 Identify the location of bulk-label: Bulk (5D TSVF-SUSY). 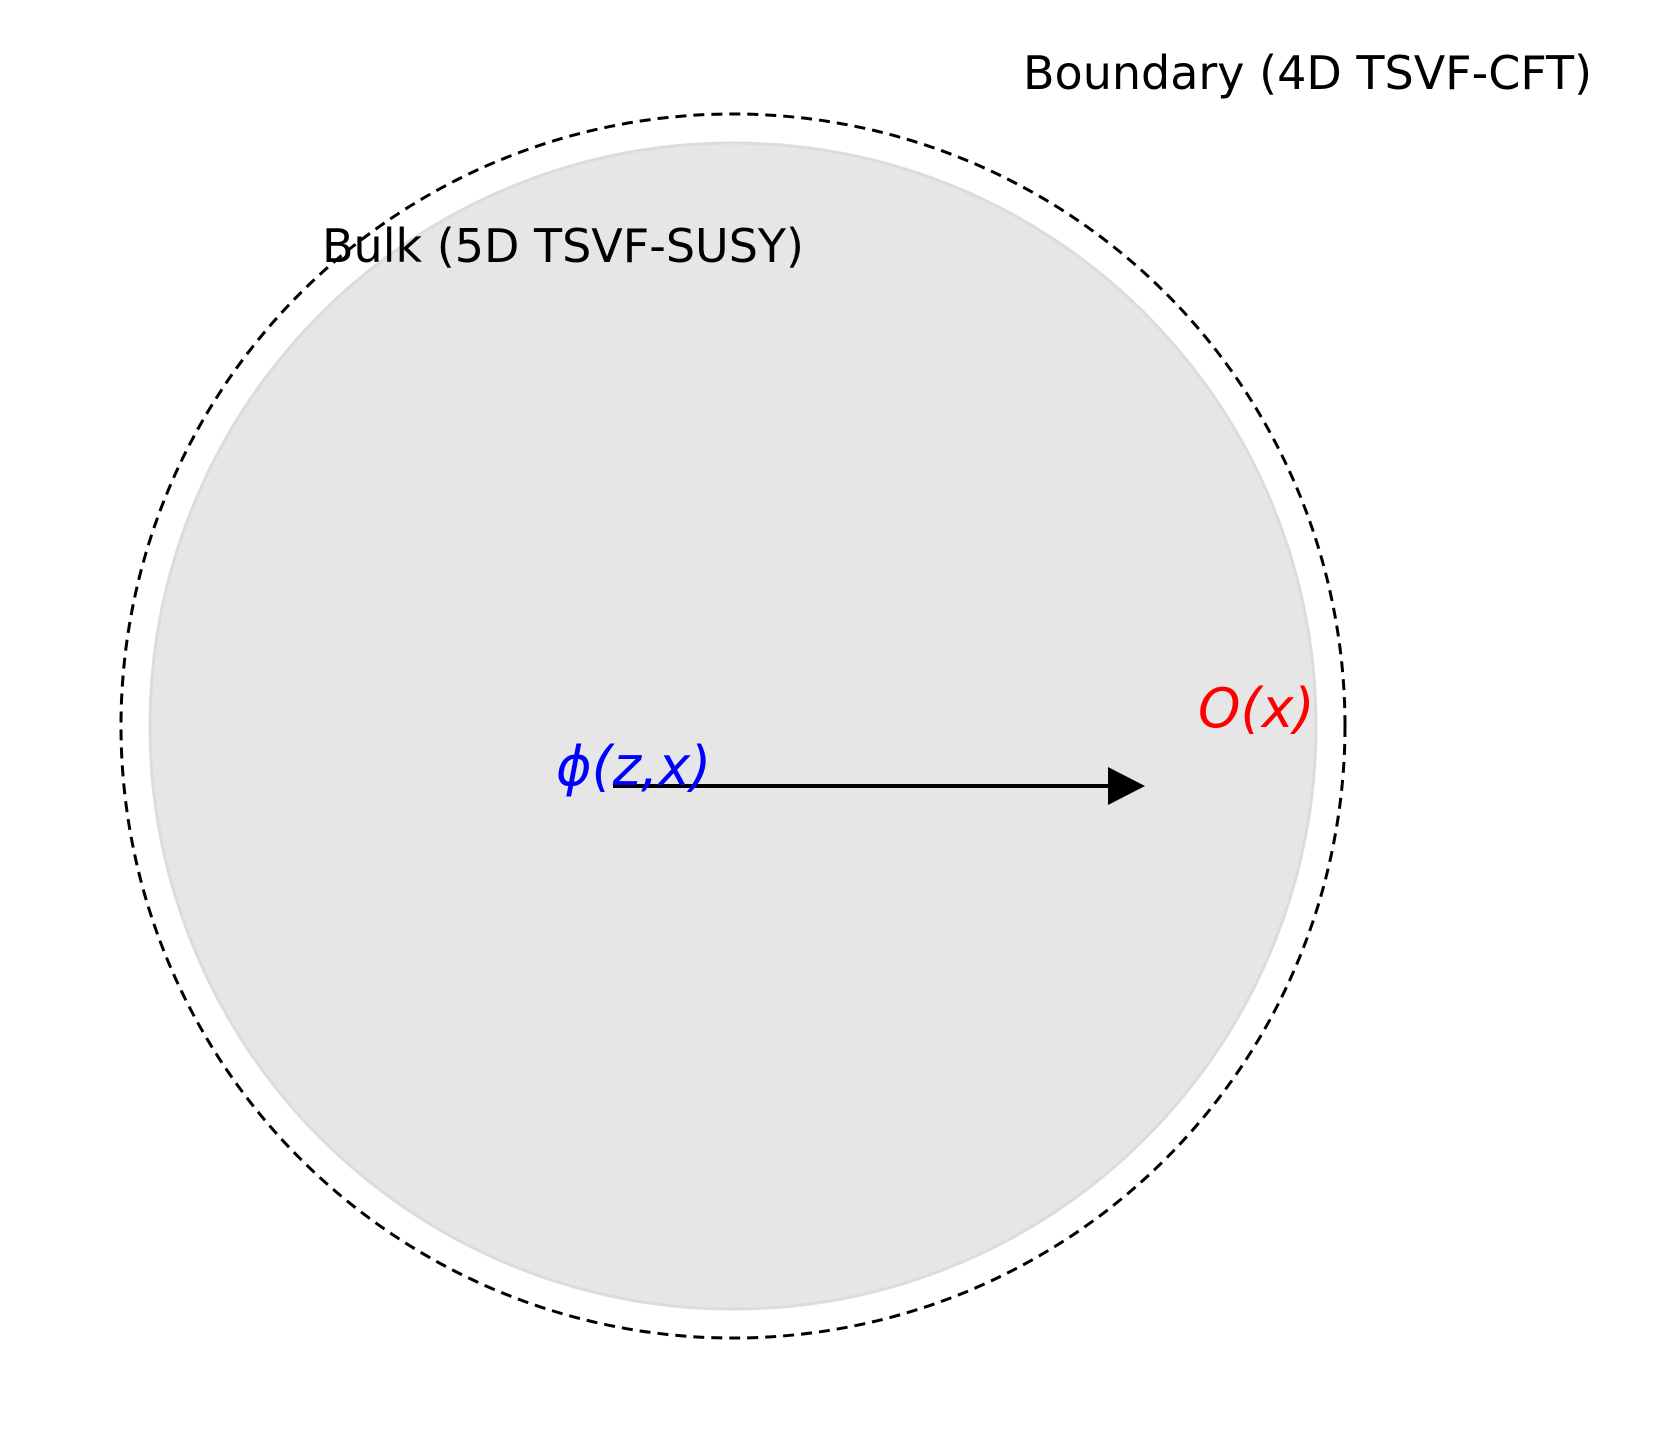
(563, 246).